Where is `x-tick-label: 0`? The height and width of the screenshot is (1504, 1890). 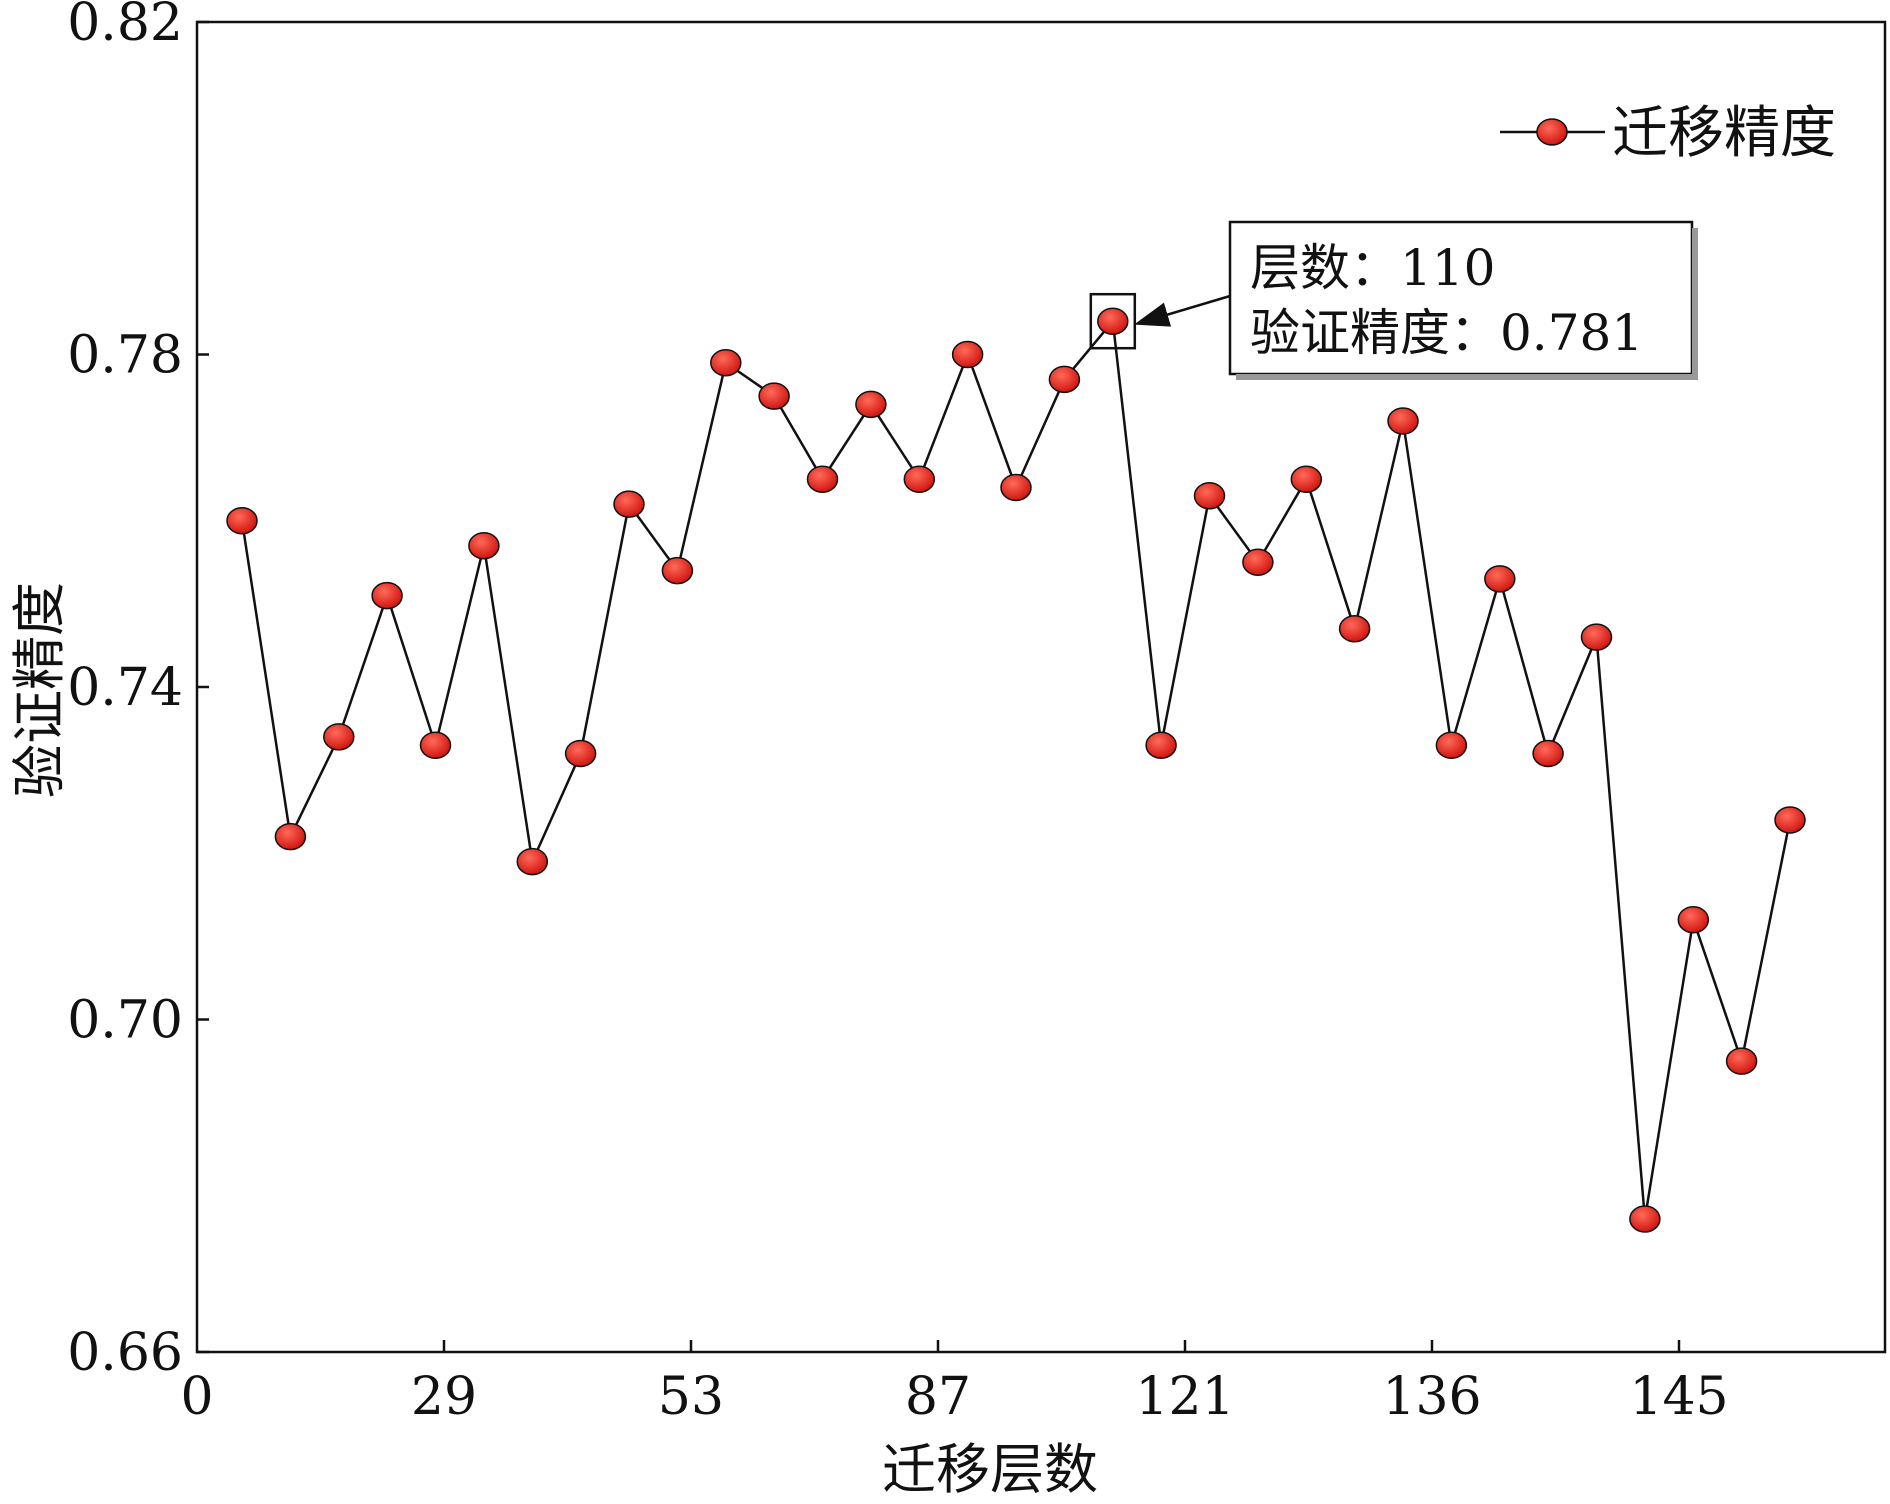 x-tick-label: 0 is located at coordinates (196, 1397).